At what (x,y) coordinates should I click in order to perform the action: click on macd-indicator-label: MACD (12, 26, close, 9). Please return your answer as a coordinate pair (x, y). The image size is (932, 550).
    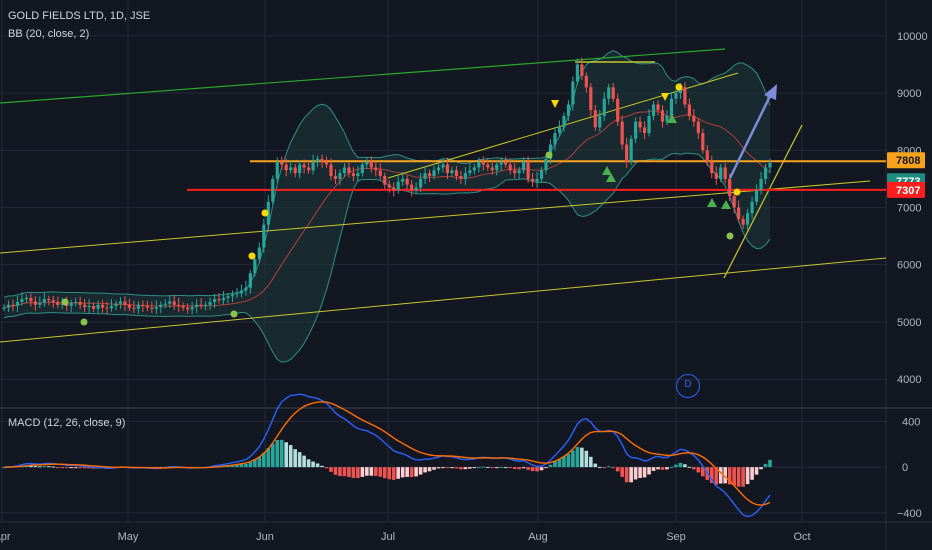
    Looking at the image, I should click on (67, 423).